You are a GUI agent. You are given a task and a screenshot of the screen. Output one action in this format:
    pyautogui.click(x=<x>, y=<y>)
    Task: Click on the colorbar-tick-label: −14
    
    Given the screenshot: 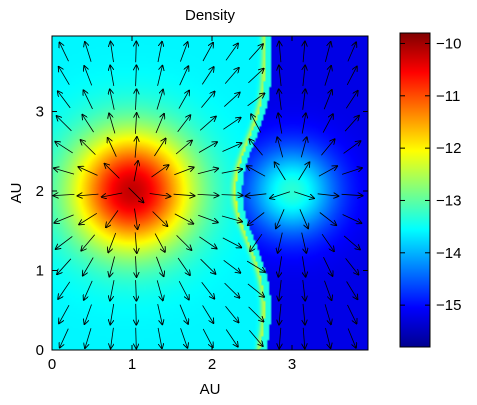 What is the action you would take?
    pyautogui.click(x=448, y=253)
    